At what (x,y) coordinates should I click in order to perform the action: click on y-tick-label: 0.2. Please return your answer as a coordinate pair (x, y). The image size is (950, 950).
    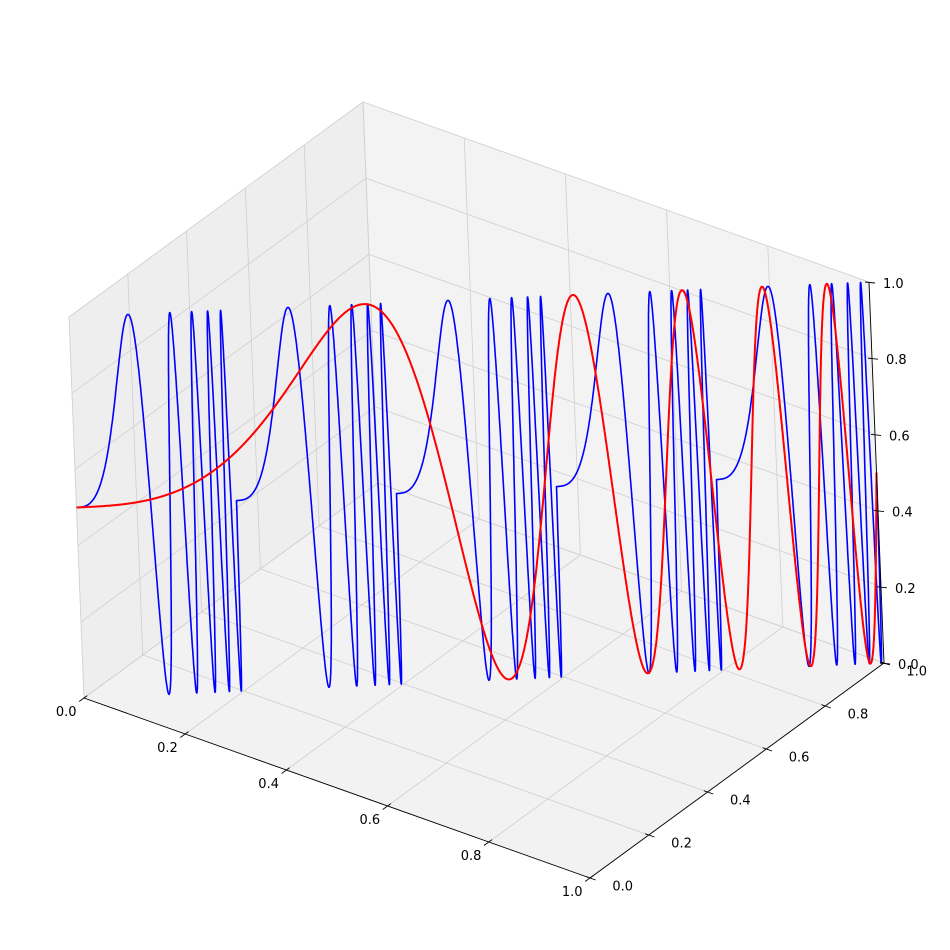
    Looking at the image, I should click on (681, 843).